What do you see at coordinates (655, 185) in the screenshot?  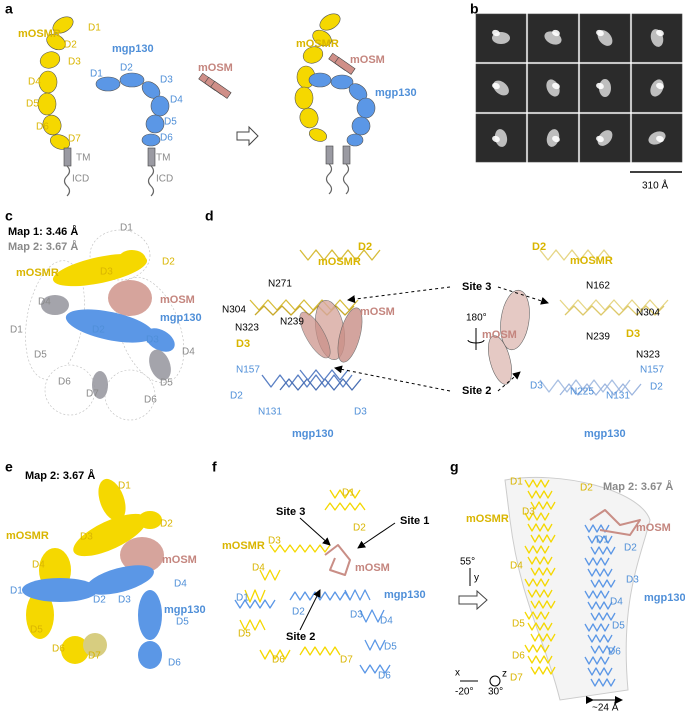 I see `label: 310 Å` at bounding box center [655, 185].